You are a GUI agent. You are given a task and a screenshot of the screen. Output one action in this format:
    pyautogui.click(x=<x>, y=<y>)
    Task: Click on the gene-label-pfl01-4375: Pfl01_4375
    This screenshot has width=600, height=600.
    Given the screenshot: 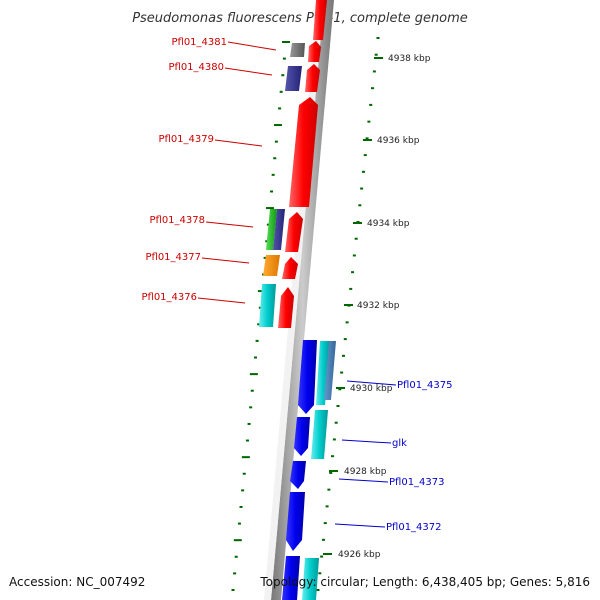 What is the action you would take?
    pyautogui.click(x=425, y=385)
    